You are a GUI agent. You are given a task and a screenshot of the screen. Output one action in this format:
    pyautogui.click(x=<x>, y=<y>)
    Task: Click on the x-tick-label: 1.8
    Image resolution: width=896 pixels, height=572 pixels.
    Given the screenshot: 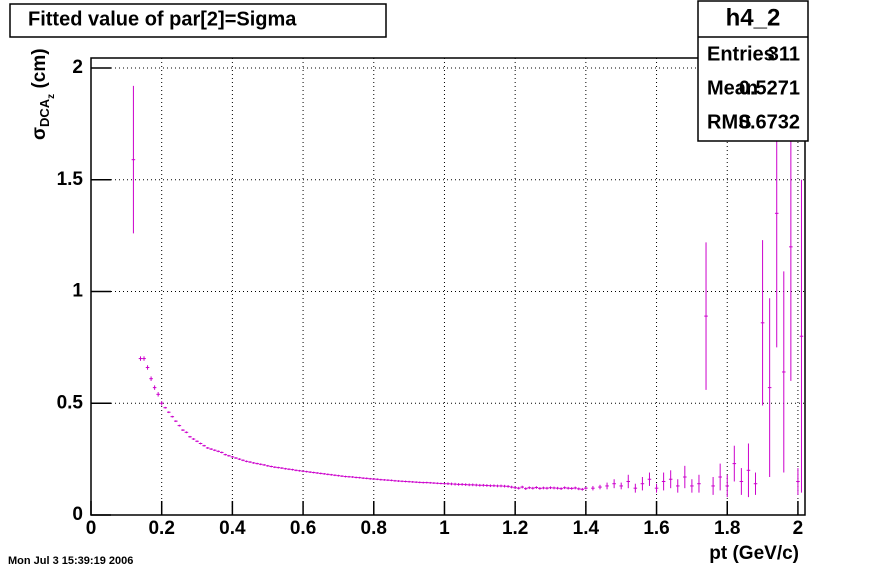 What is the action you would take?
    pyautogui.click(x=727, y=528)
    